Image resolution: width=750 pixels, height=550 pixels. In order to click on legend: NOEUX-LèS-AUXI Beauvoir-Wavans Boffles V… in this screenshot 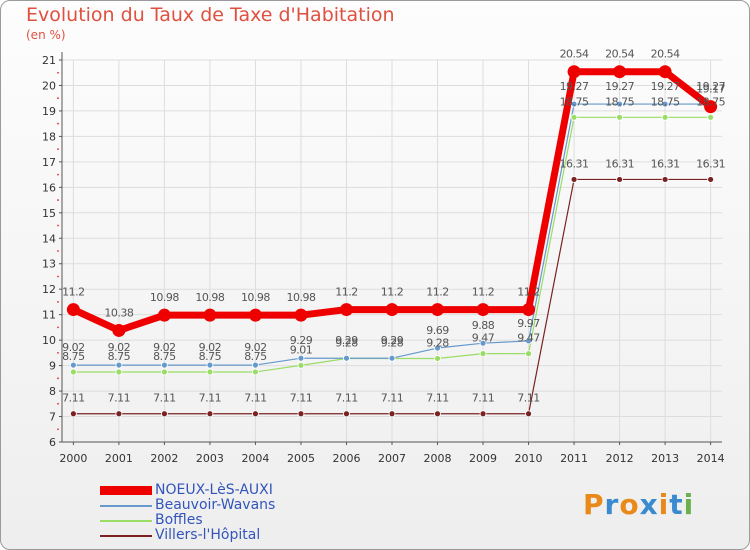, I will do `click(210, 513)`.